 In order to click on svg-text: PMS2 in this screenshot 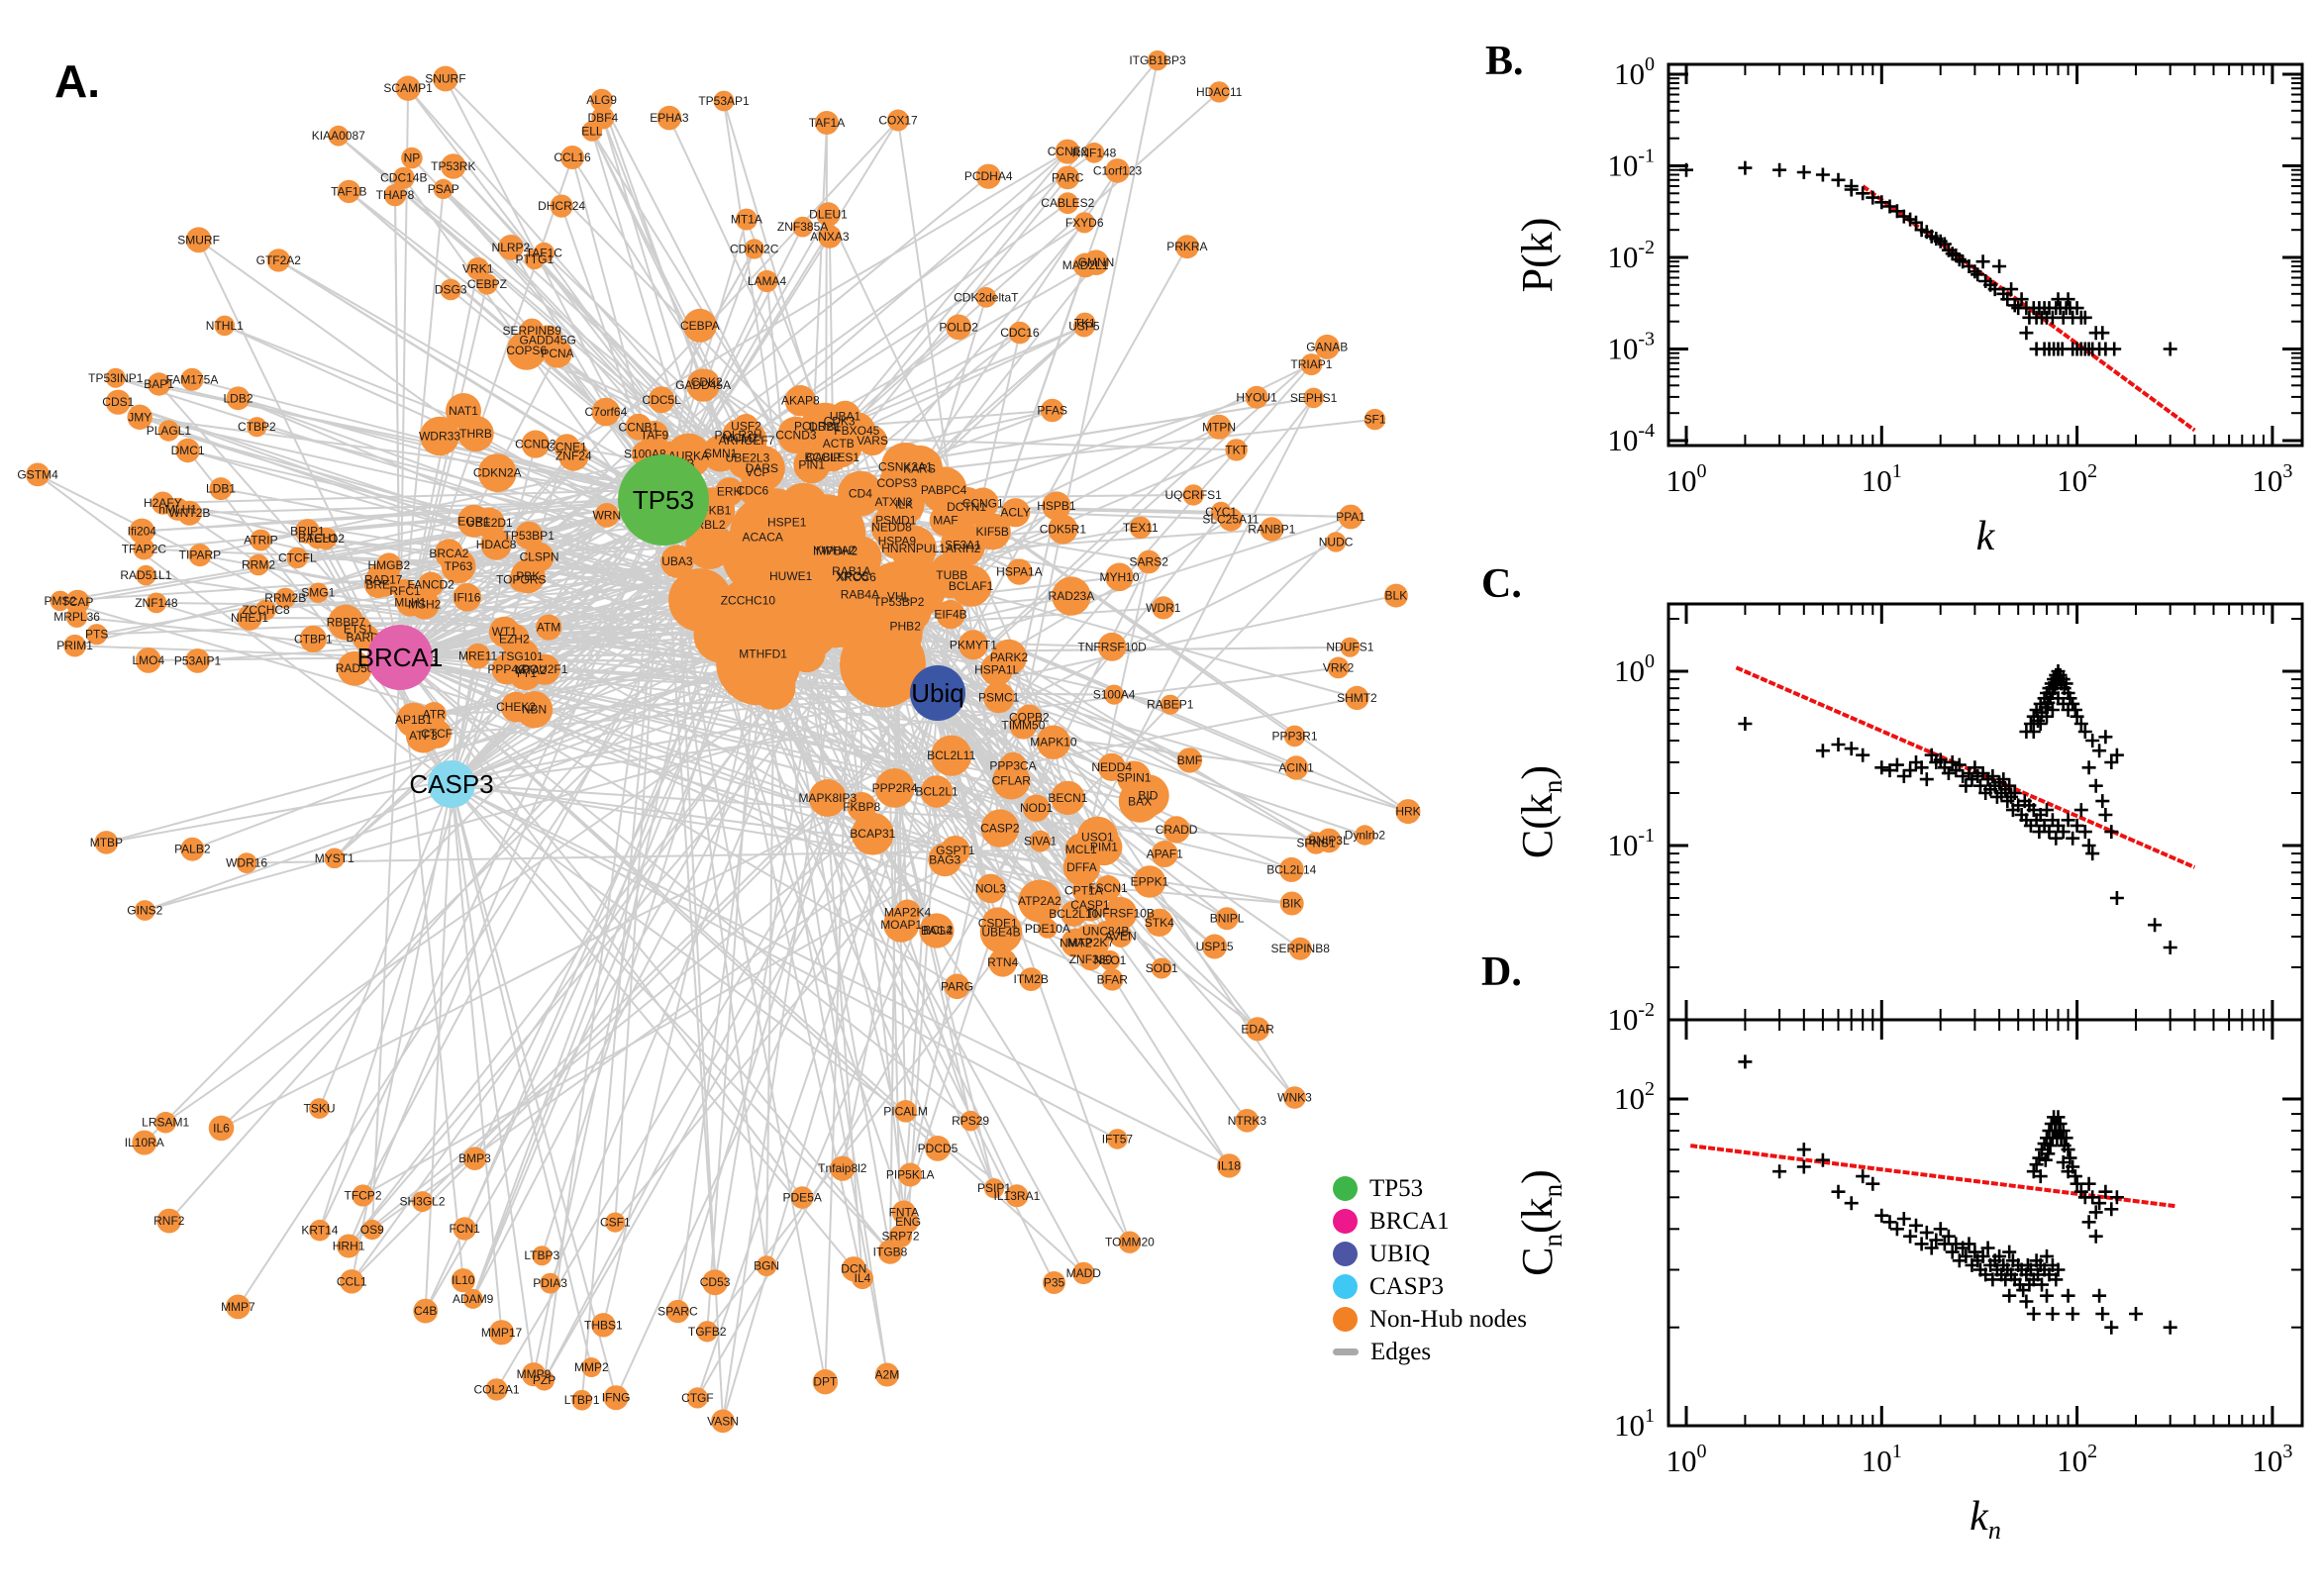, I will do `click(60, 601)`.